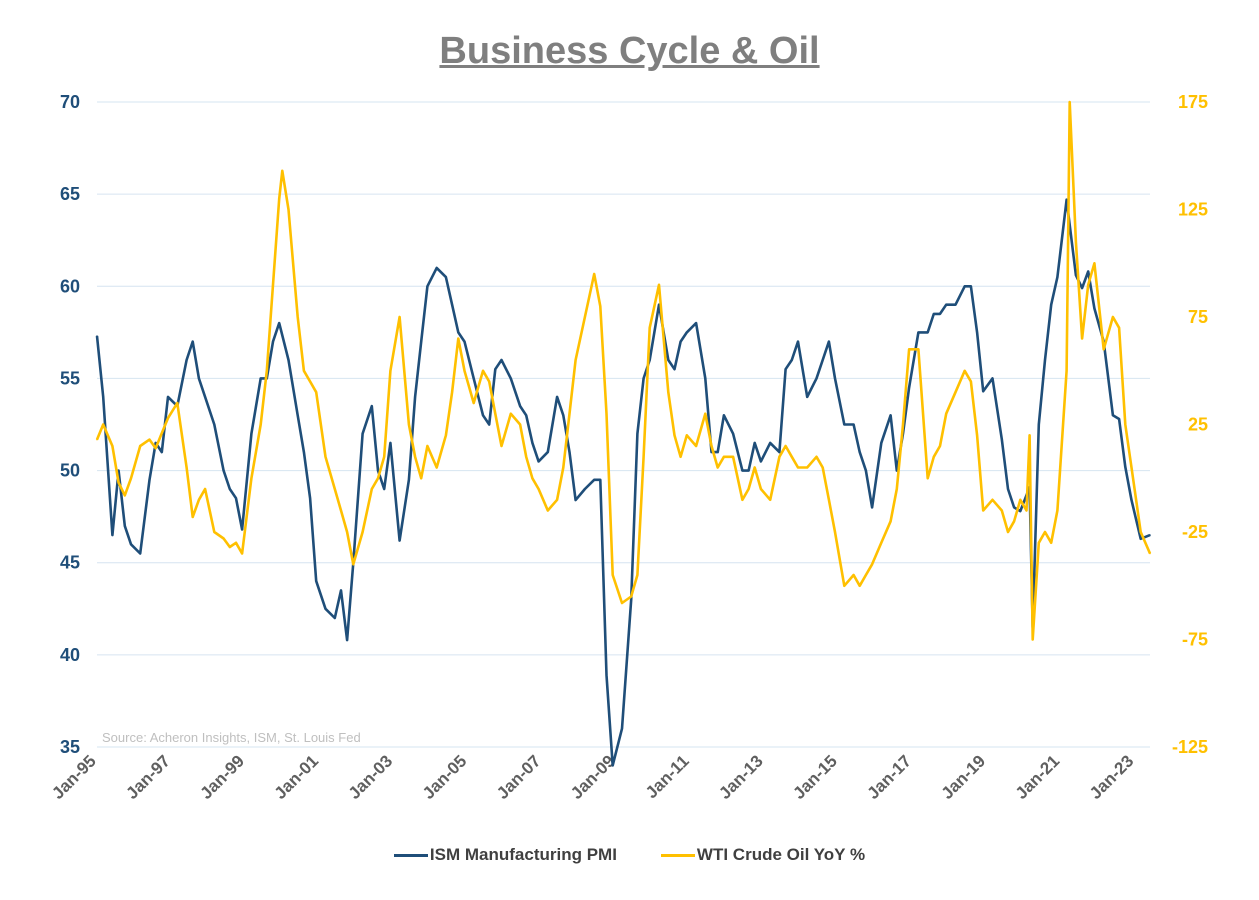 This screenshot has width=1259, height=900. I want to click on left-tick-label: 45, so click(70, 563).